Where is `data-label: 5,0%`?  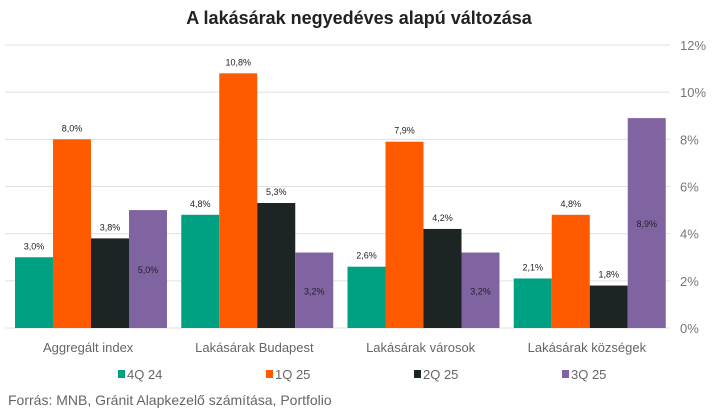
data-label: 5,0% is located at coordinates (148, 270).